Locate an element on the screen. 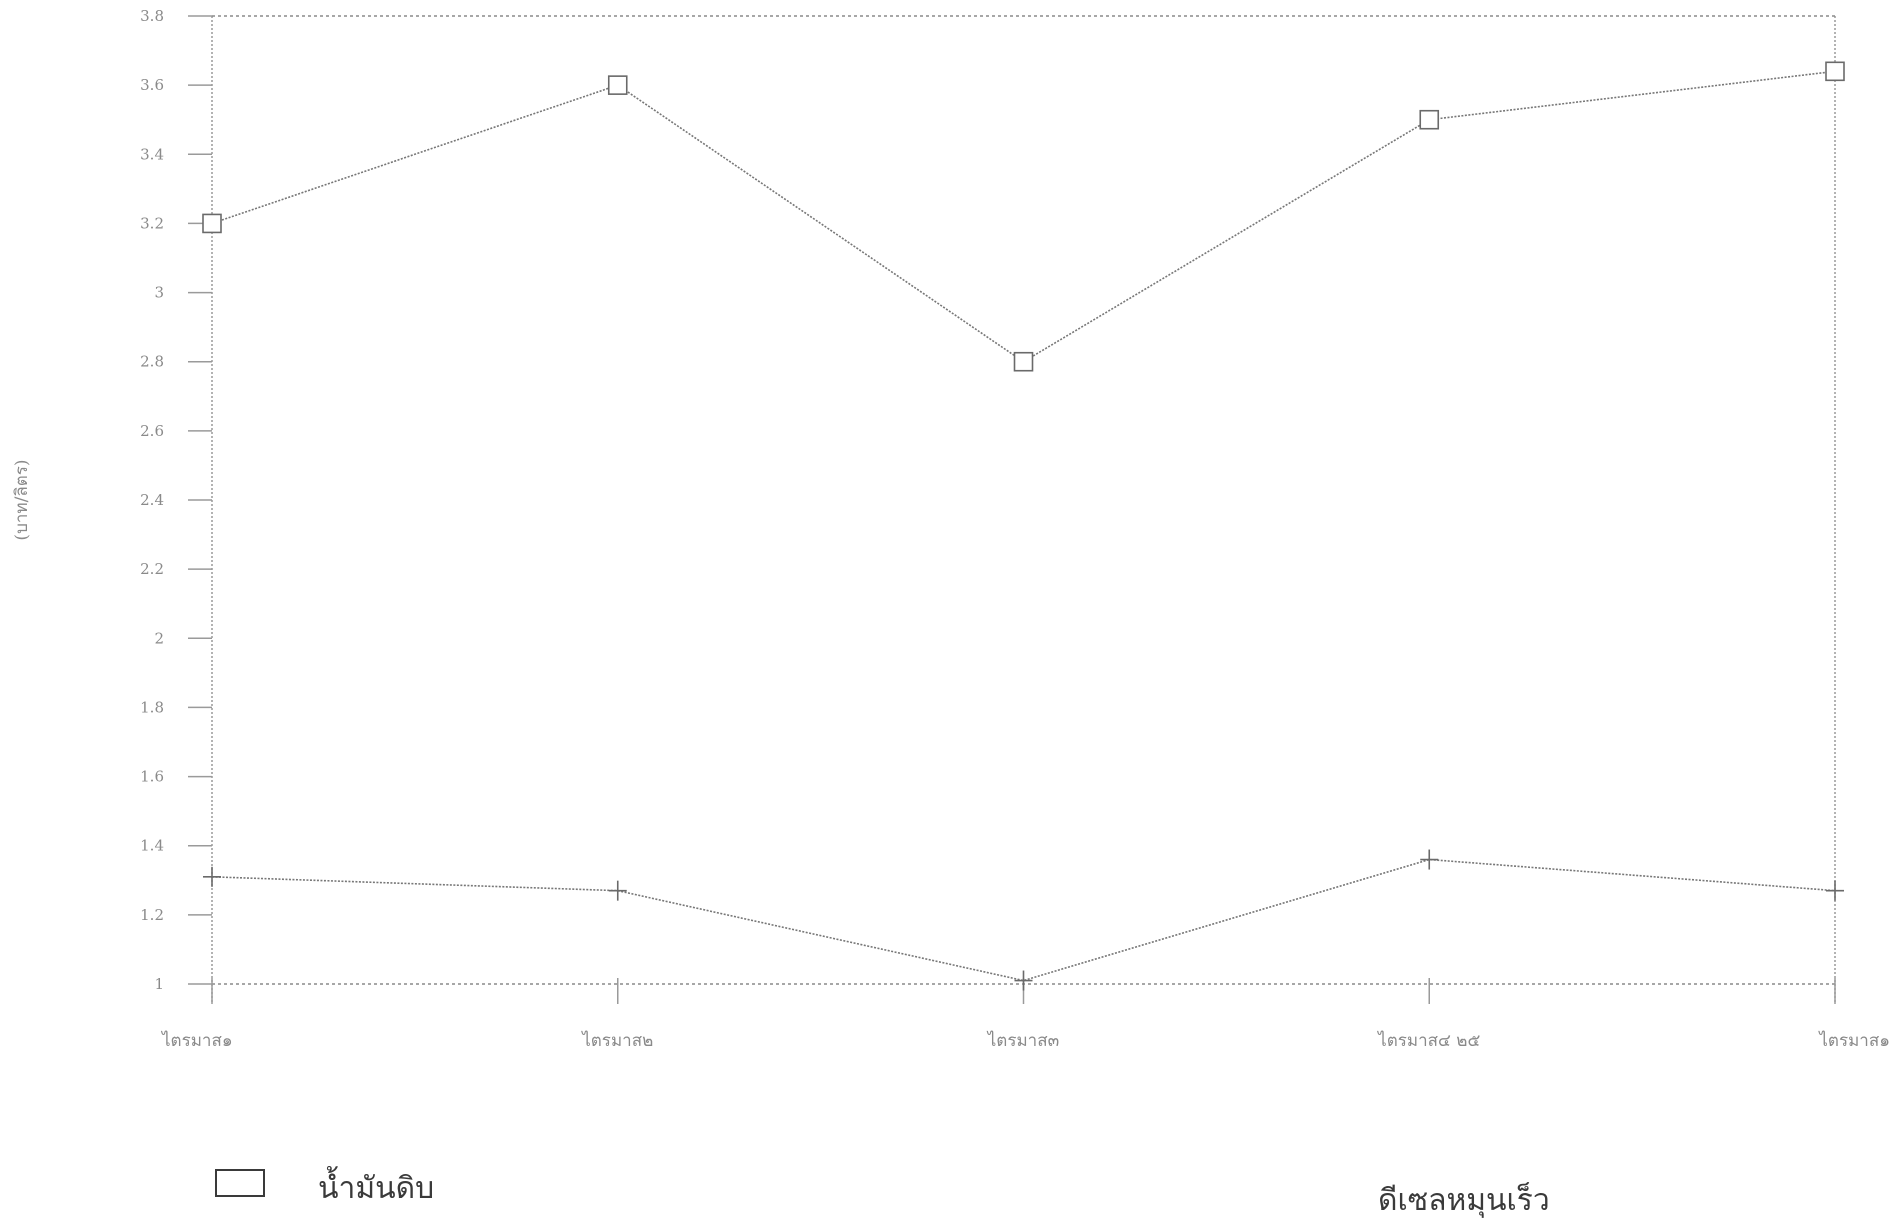 The width and height of the screenshot is (1897, 1227). y-axis-ticks: 1 1.2 1.4 1.6 1.8 2 2.2 2.4 2.6 2.8 3 3.2 3.4 3.6 3.8 is located at coordinates (176, 500).